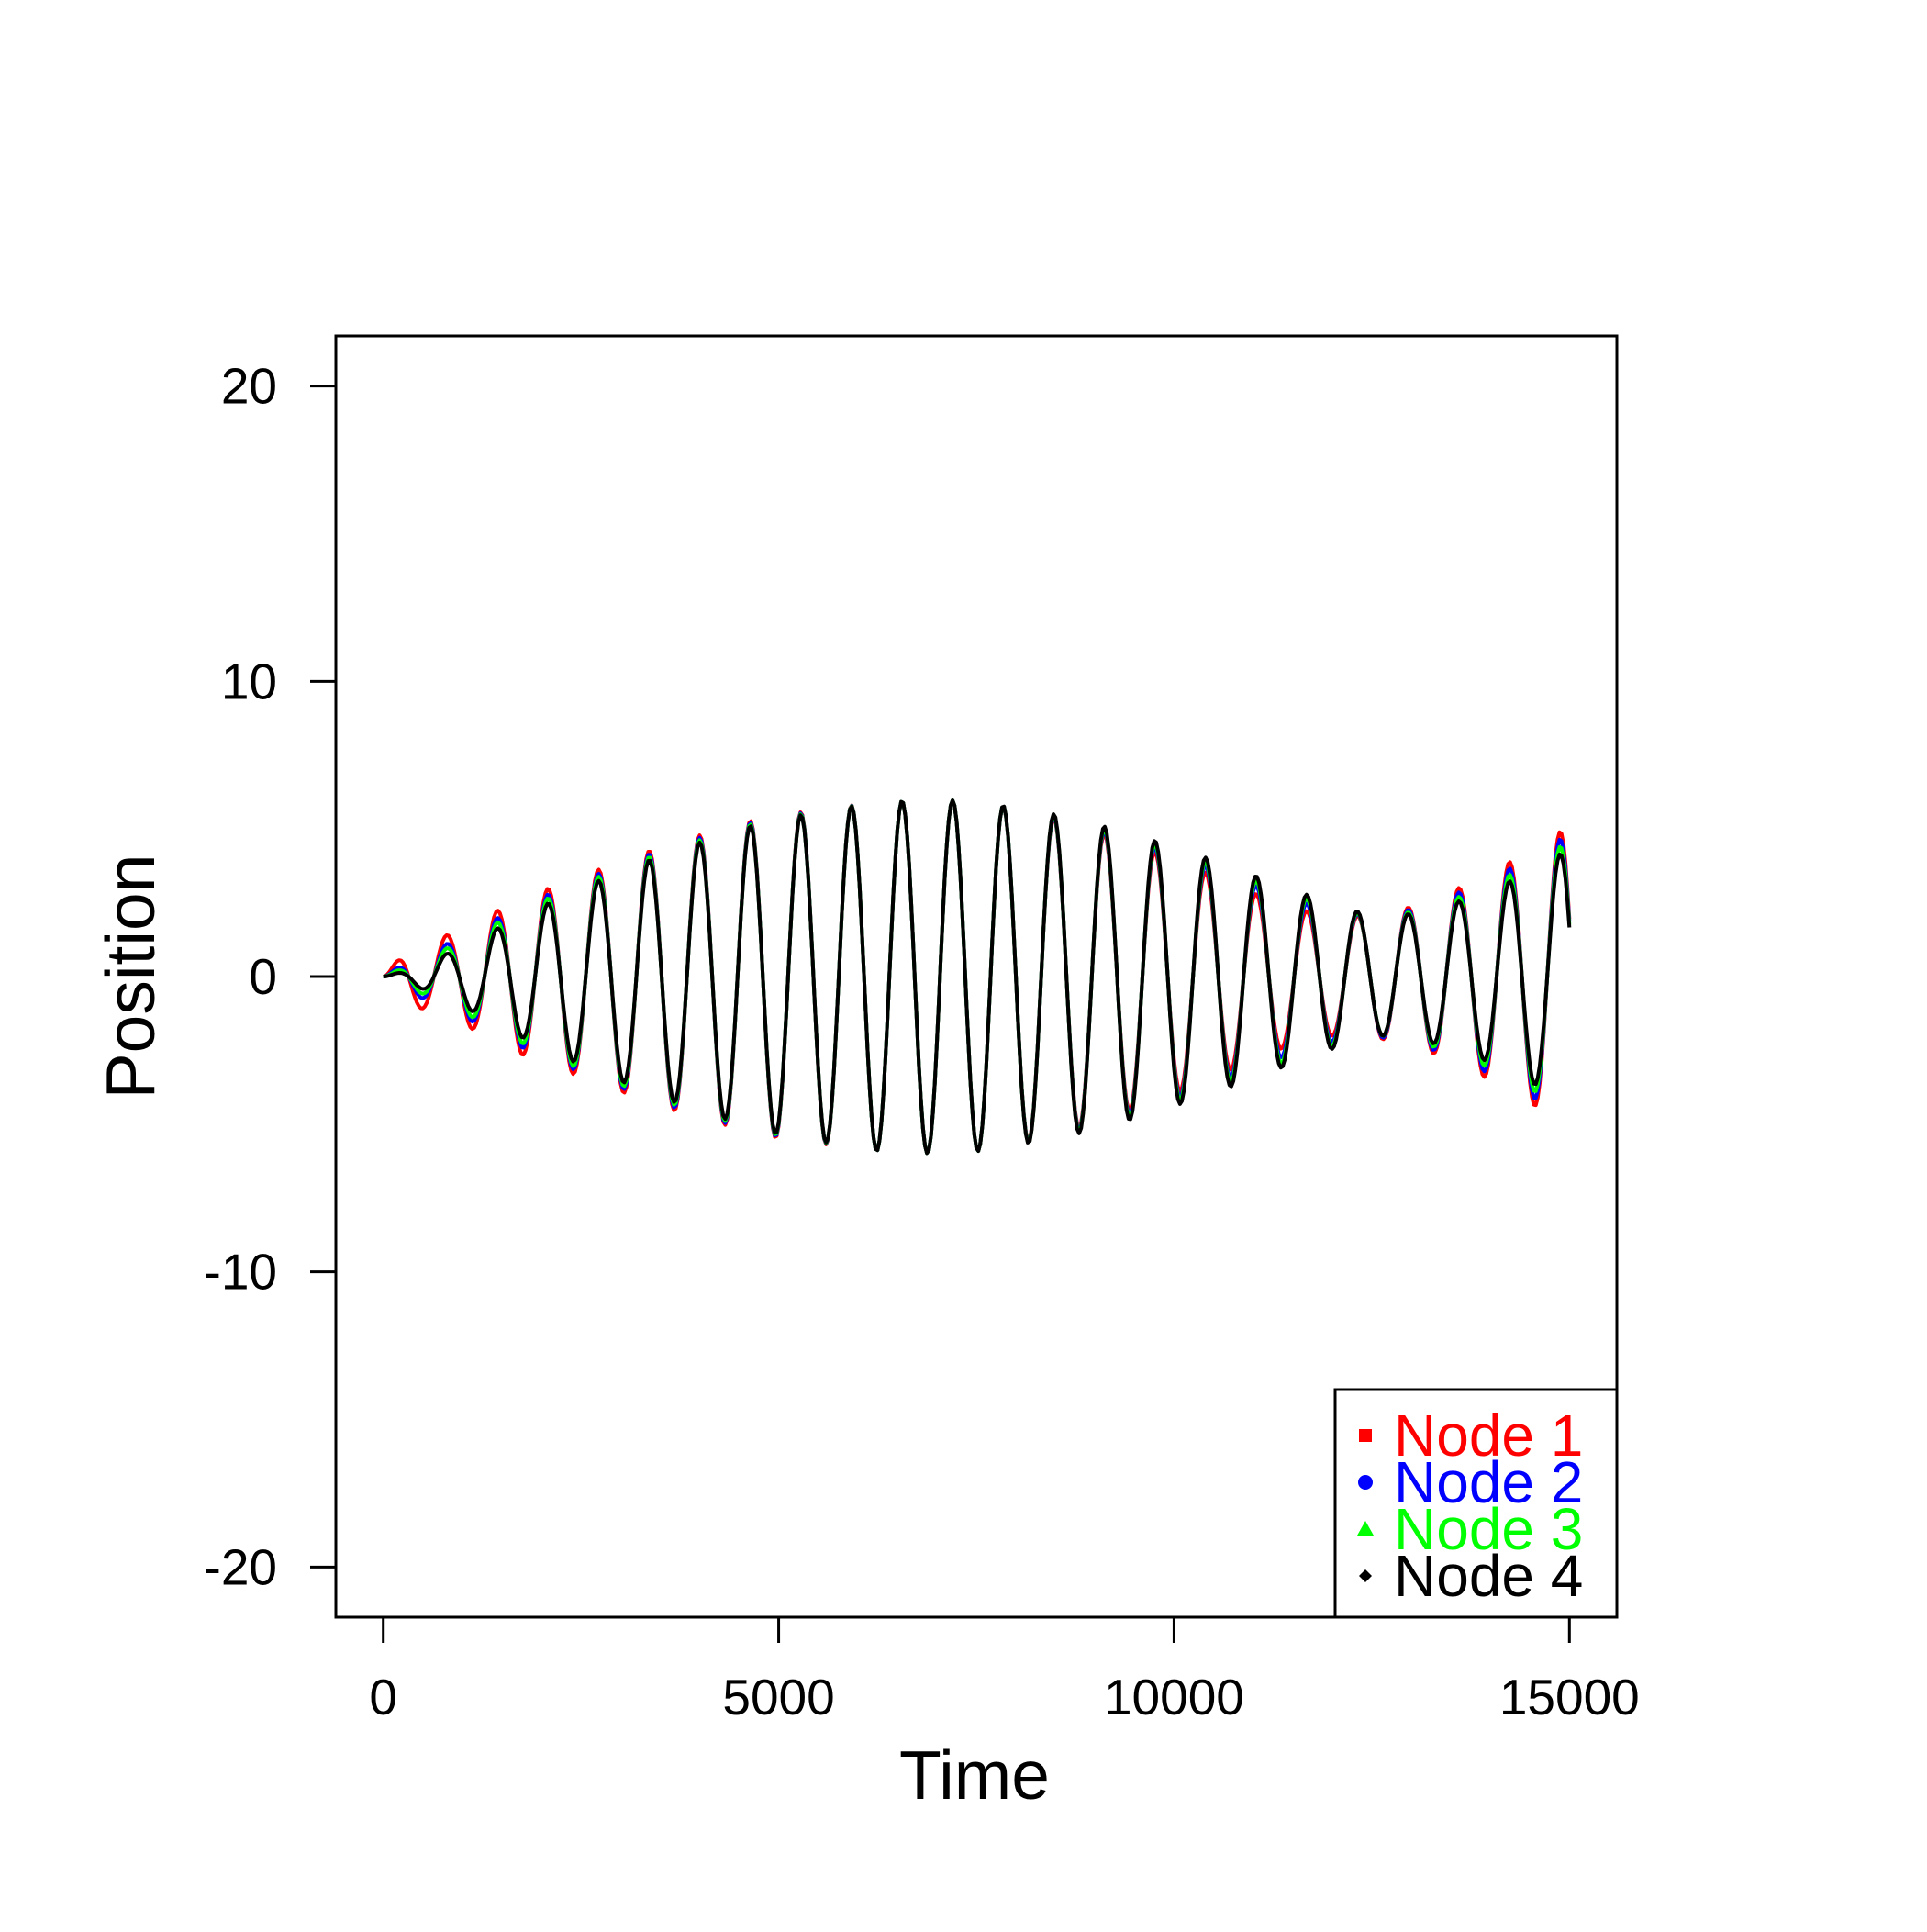 Image resolution: width=1927 pixels, height=1932 pixels. I want to click on legend-box, so click(1476, 1503).